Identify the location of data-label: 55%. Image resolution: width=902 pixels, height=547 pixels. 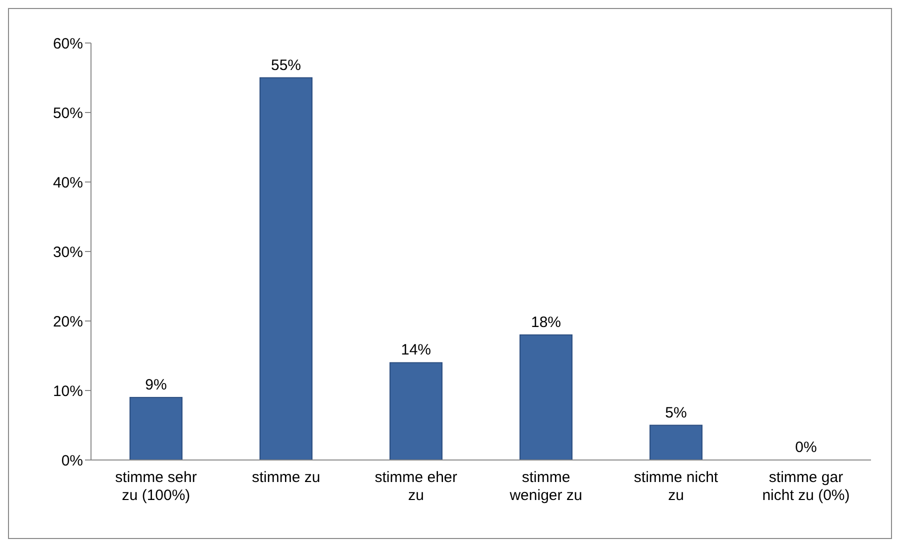
(286, 65).